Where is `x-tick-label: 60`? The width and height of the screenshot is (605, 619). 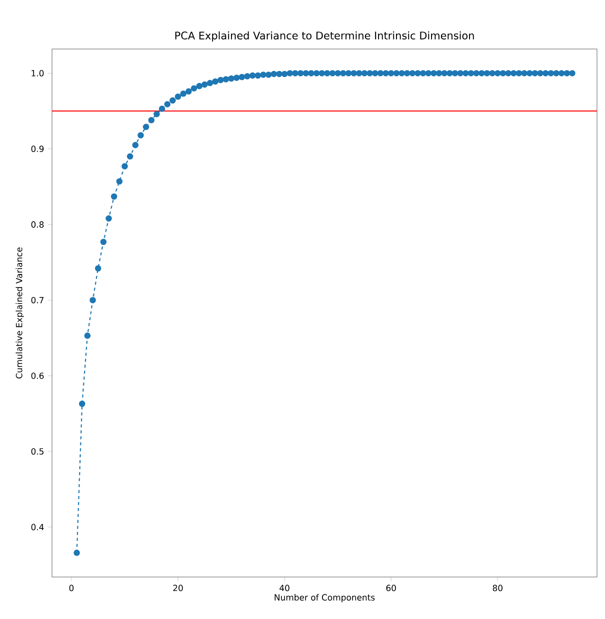
x-tick-label: 60 is located at coordinates (391, 588).